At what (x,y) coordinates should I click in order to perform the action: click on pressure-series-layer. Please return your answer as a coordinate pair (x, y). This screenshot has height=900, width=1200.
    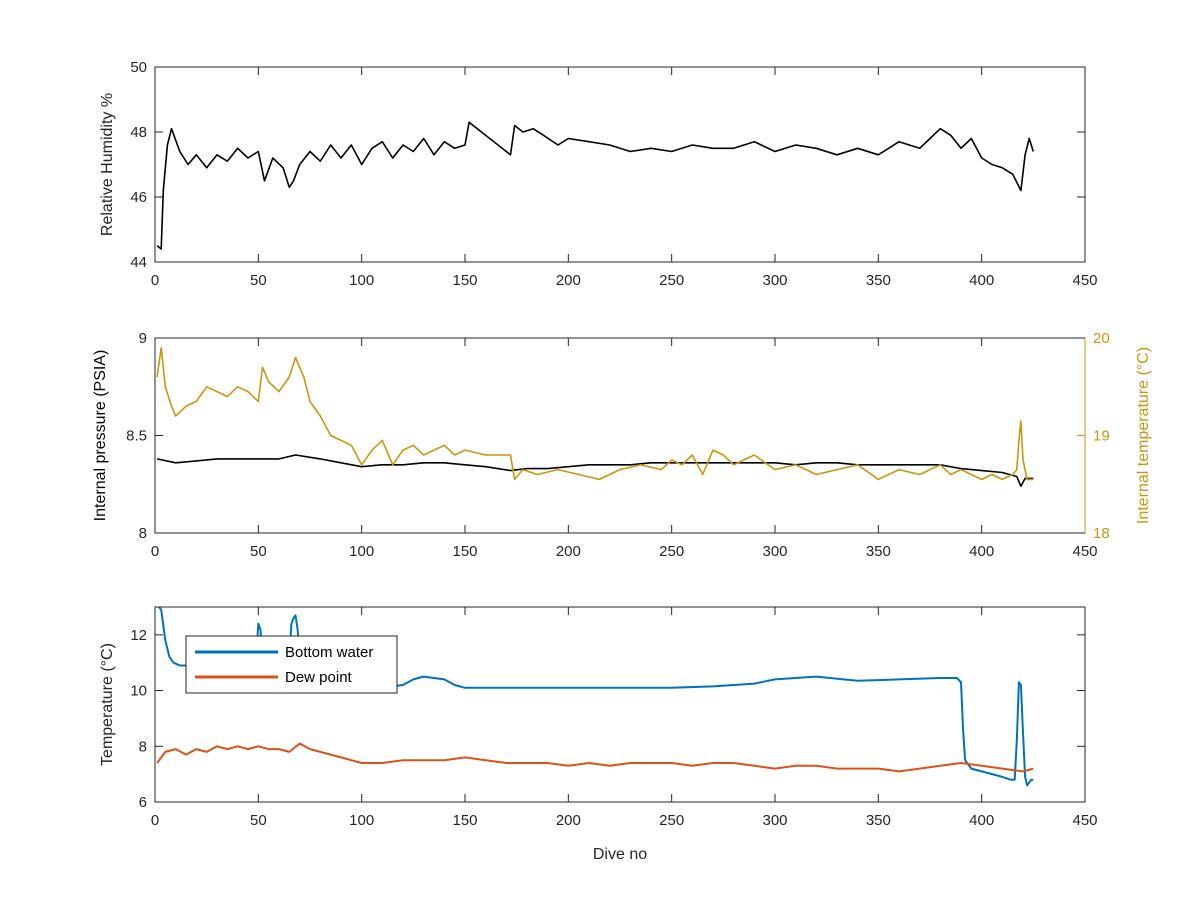
    Looking at the image, I should click on (595, 417).